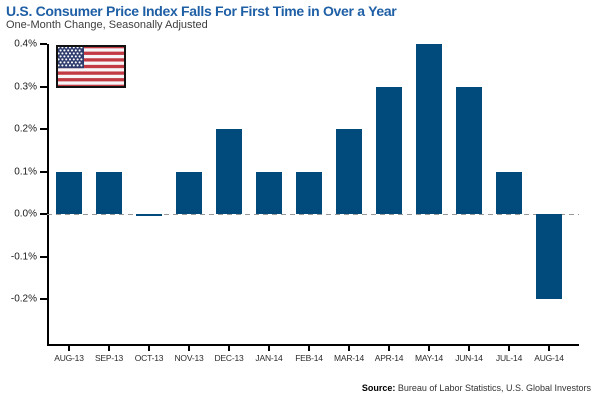 The height and width of the screenshot is (400, 600). Describe the element at coordinates (378, 388) in the screenshot. I see `source-label: Source:` at that location.